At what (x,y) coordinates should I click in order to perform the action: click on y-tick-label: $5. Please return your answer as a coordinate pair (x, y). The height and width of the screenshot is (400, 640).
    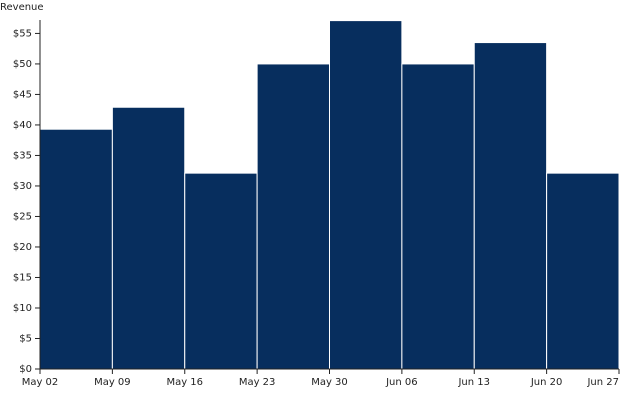
    Looking at the image, I should click on (25, 338).